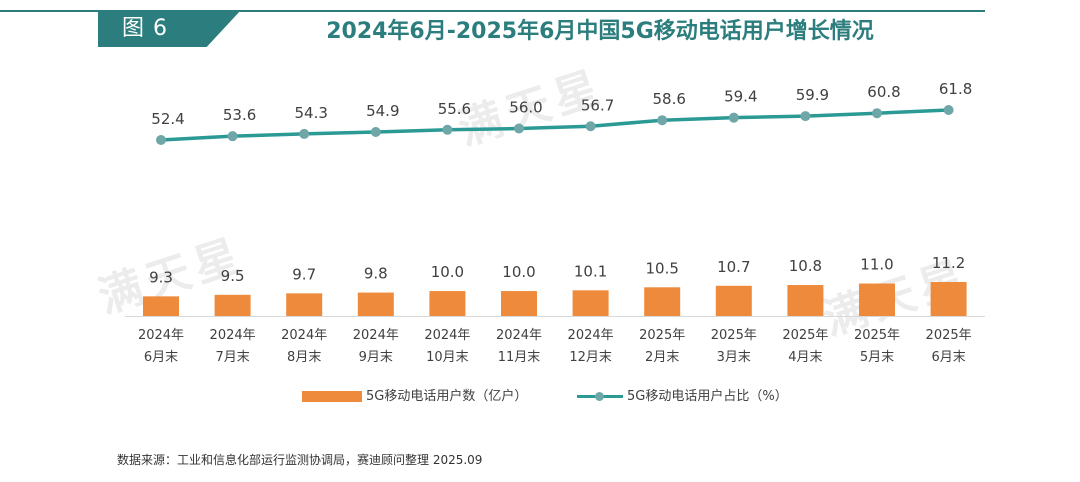 This screenshot has width=1080, height=482. Describe the element at coordinates (734, 357) in the screenshot. I see `x-tick-label: 3月末` at that location.